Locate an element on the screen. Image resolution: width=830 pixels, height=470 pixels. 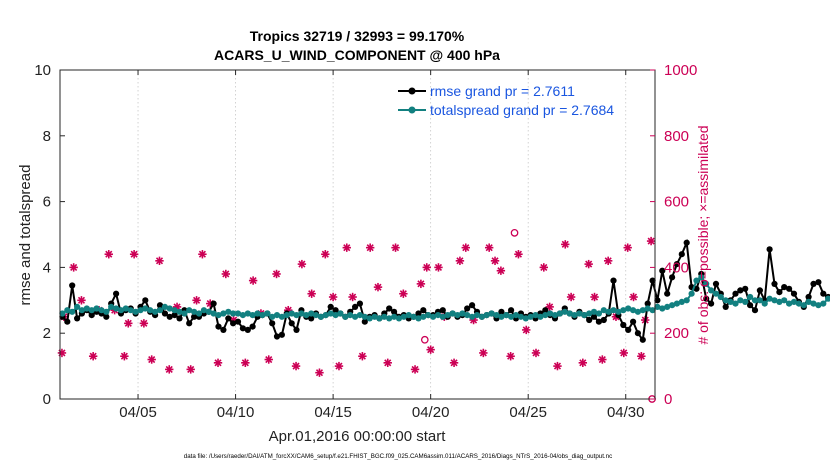
y-tick-label-right: 1000 is located at coordinates (680, 70).